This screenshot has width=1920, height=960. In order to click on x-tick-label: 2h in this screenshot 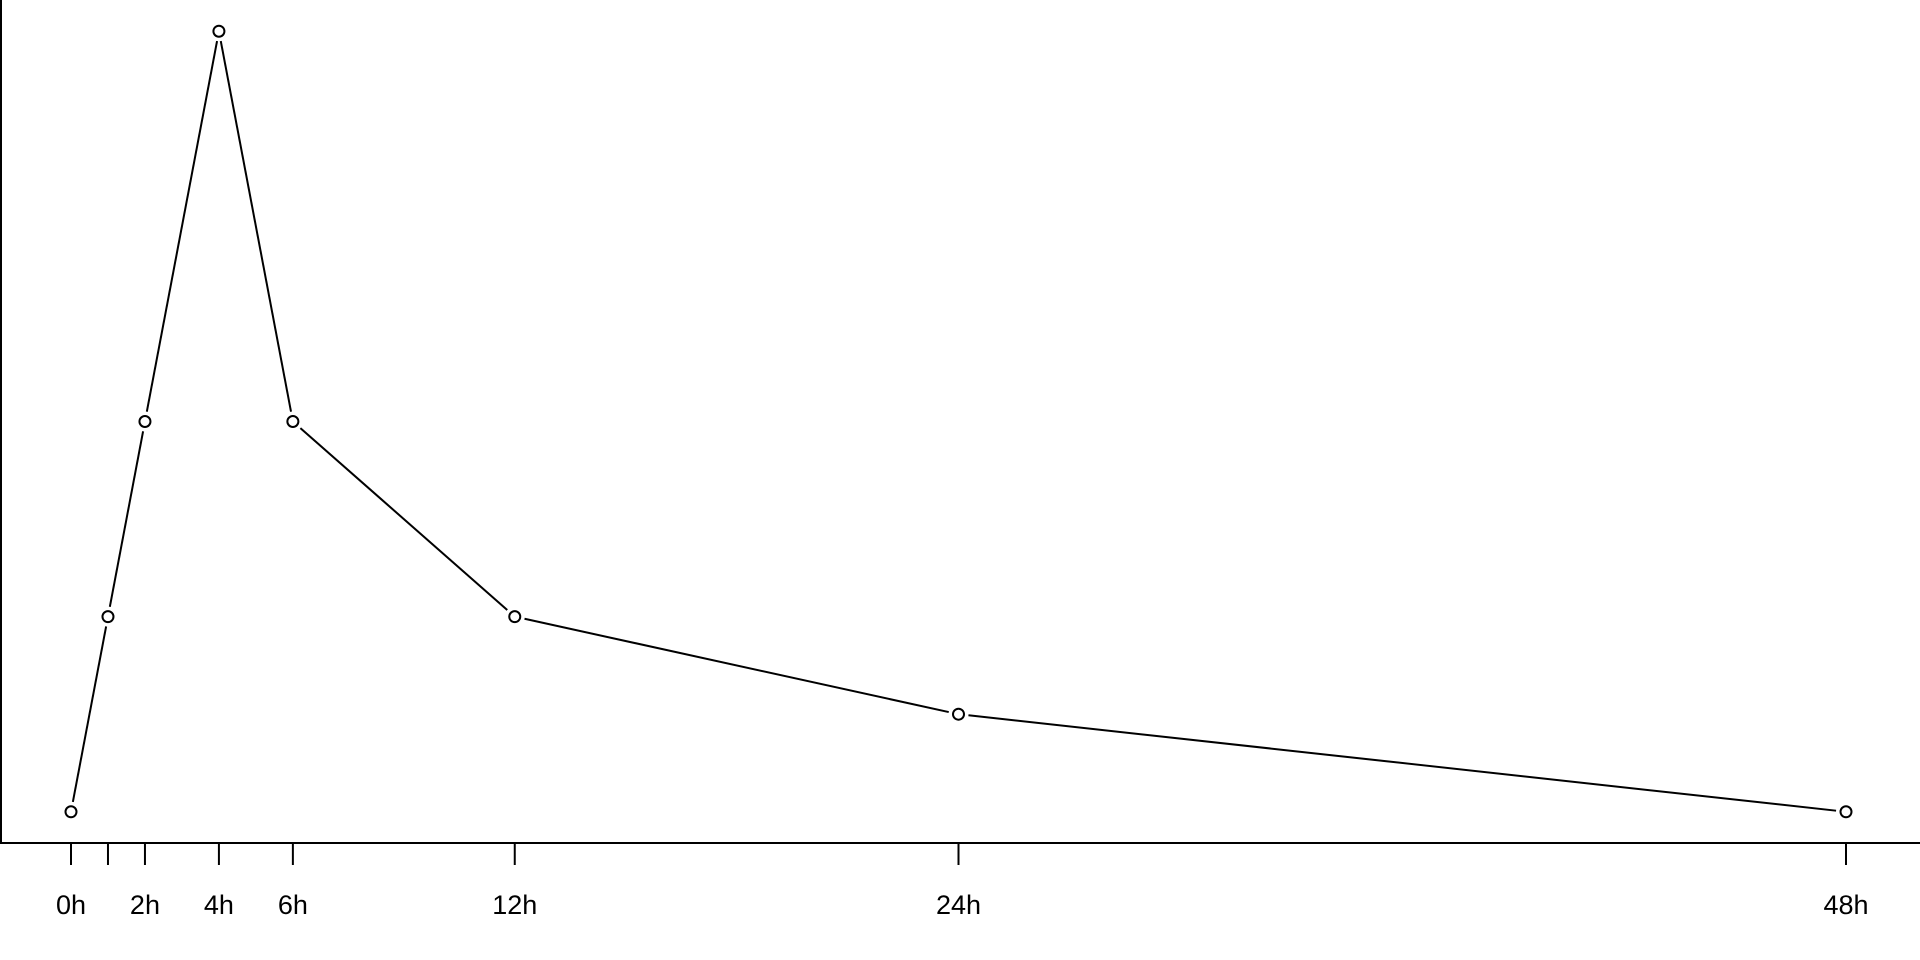, I will do `click(145, 905)`.